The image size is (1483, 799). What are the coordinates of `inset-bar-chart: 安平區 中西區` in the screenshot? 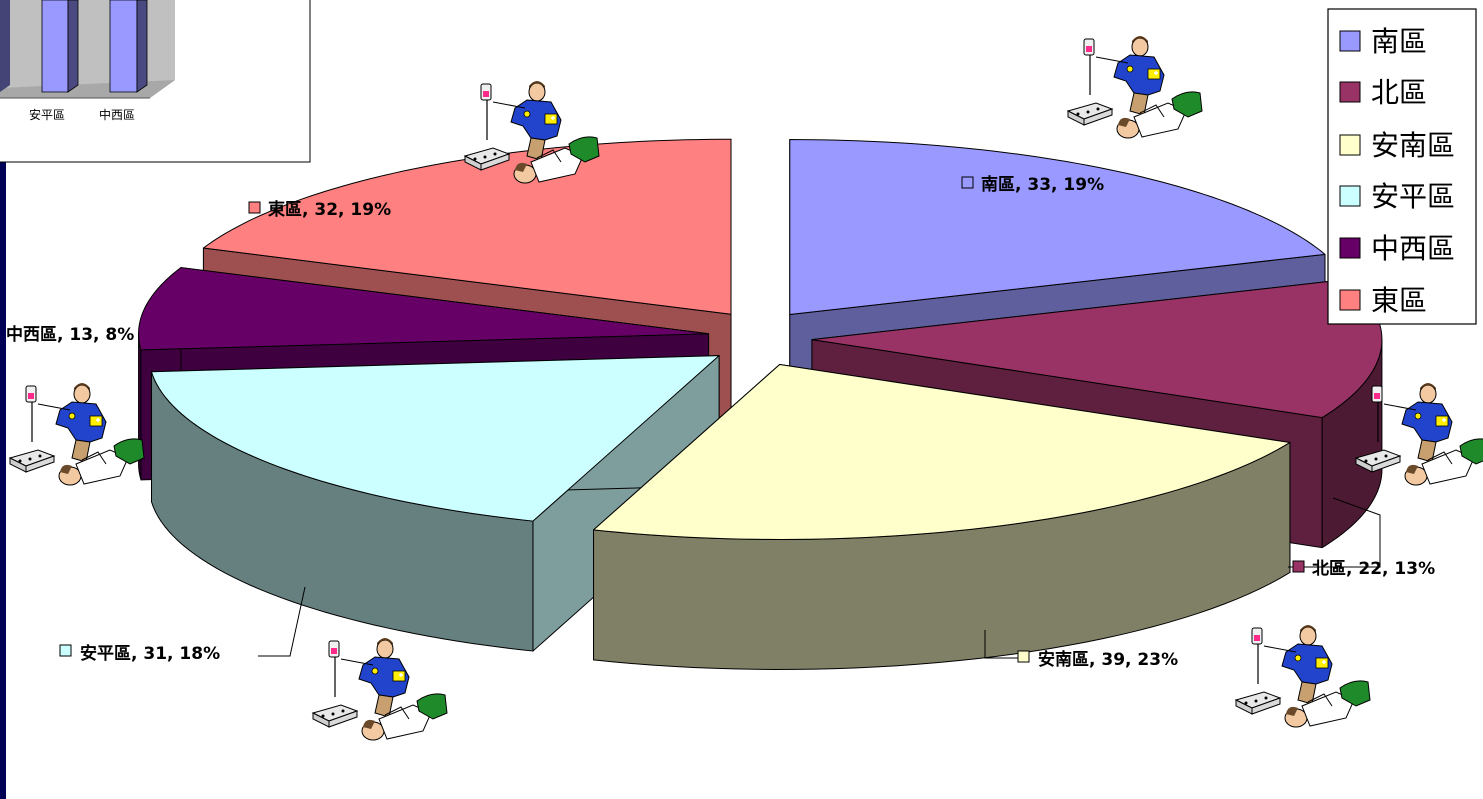 It's located at (155, 81).